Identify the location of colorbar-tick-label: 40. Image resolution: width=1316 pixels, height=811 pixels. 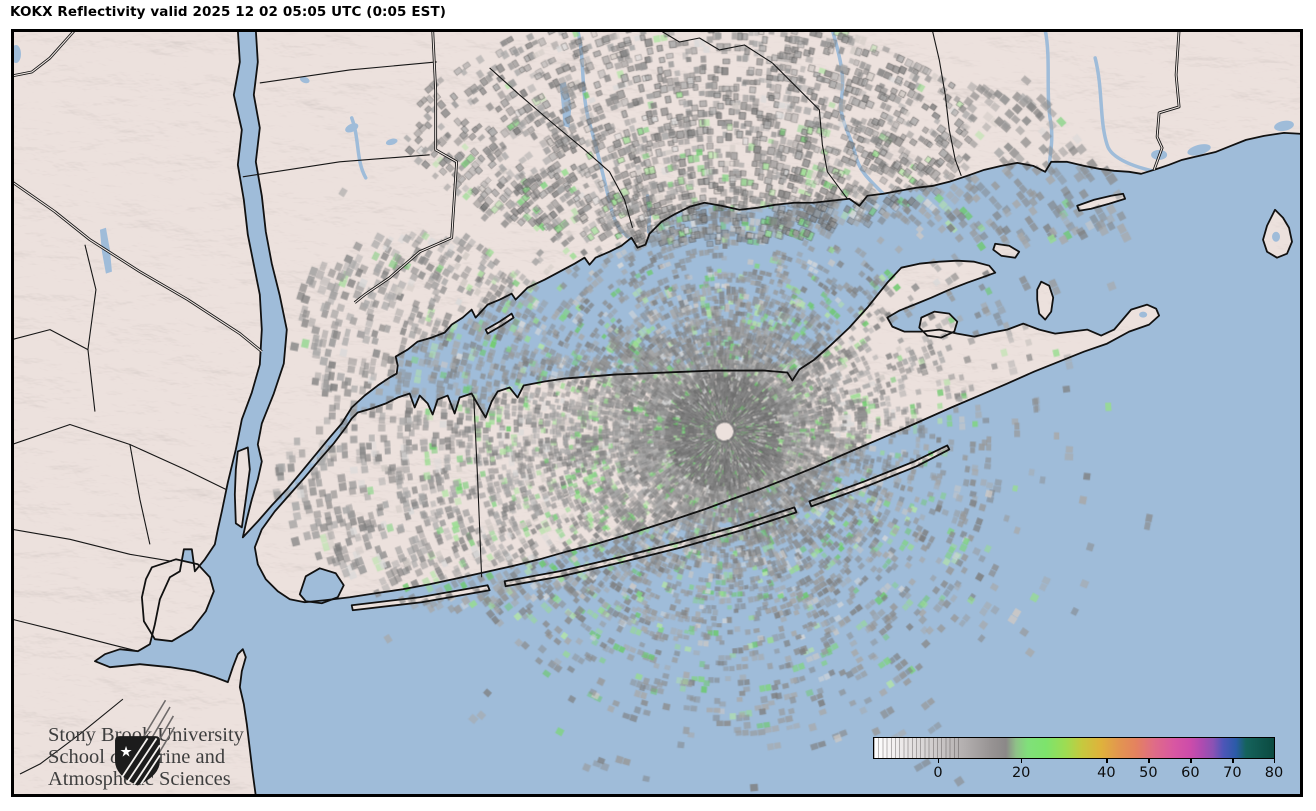
(1106, 773).